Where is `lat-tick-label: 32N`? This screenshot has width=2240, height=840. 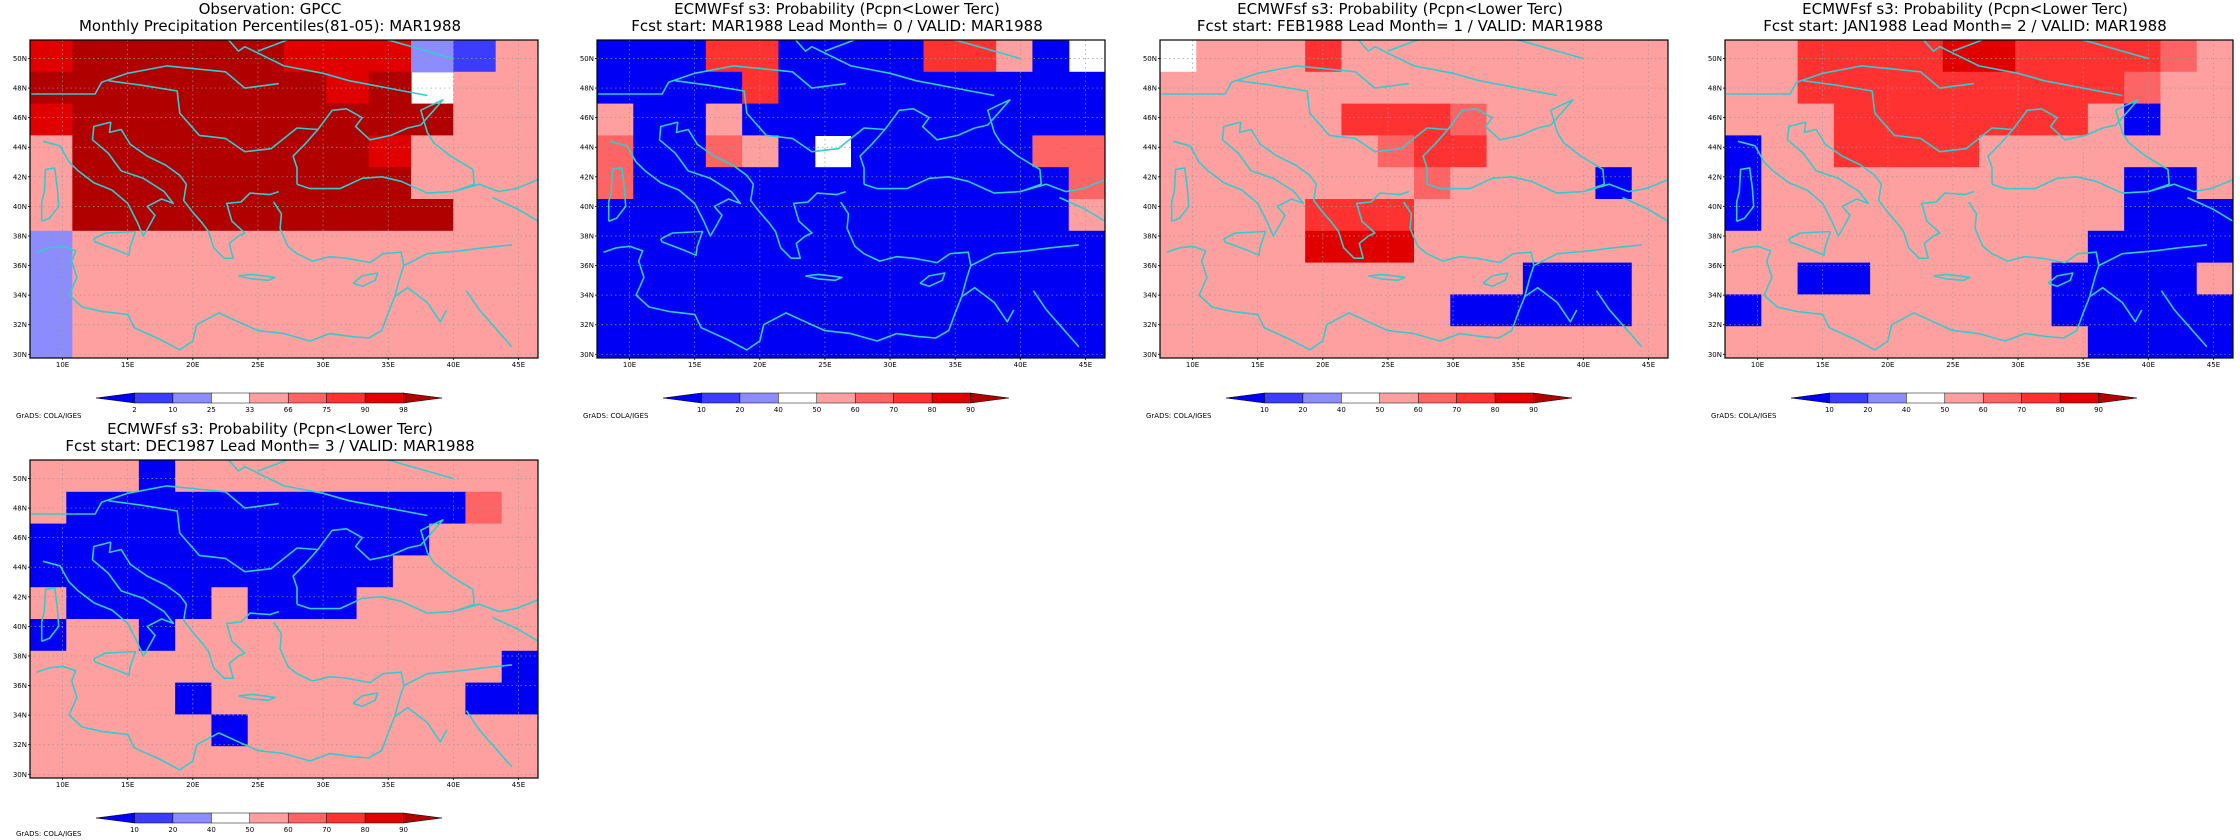
lat-tick-label: 32N is located at coordinates (20, 325).